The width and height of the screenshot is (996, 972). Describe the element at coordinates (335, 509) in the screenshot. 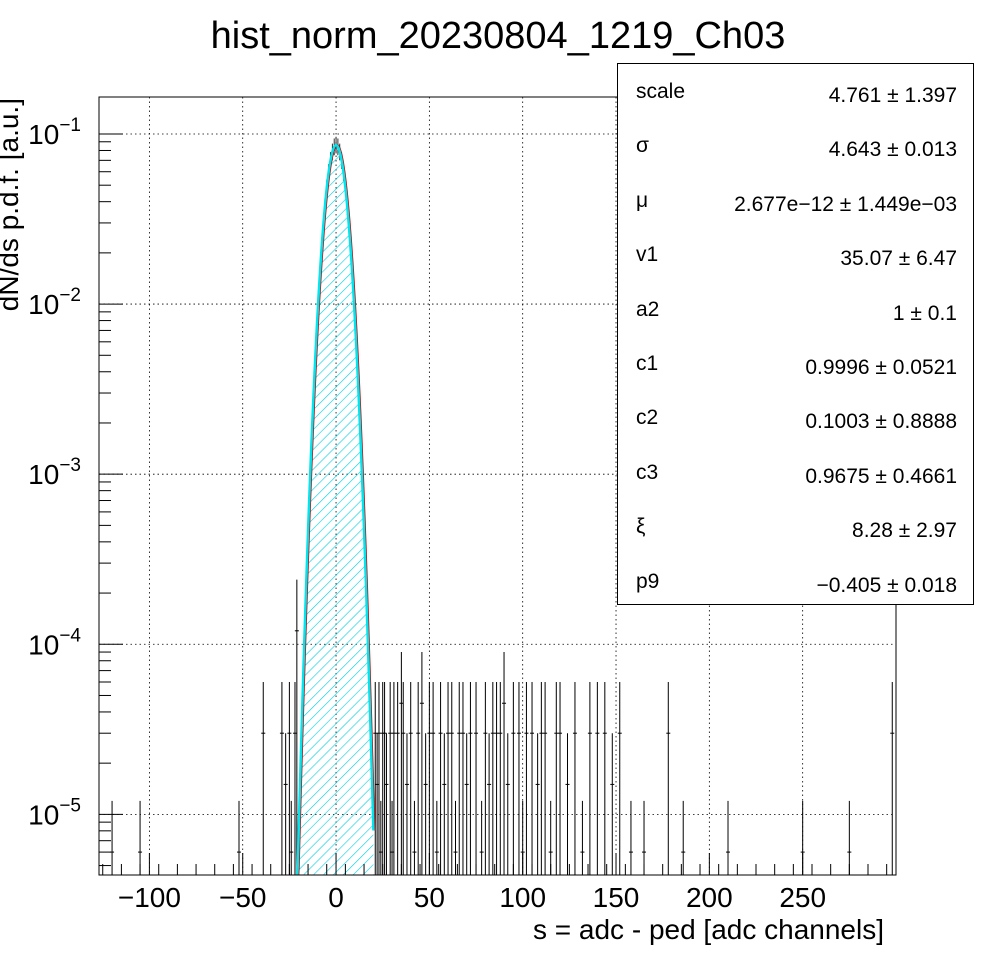

I see `fit-curve` at that location.